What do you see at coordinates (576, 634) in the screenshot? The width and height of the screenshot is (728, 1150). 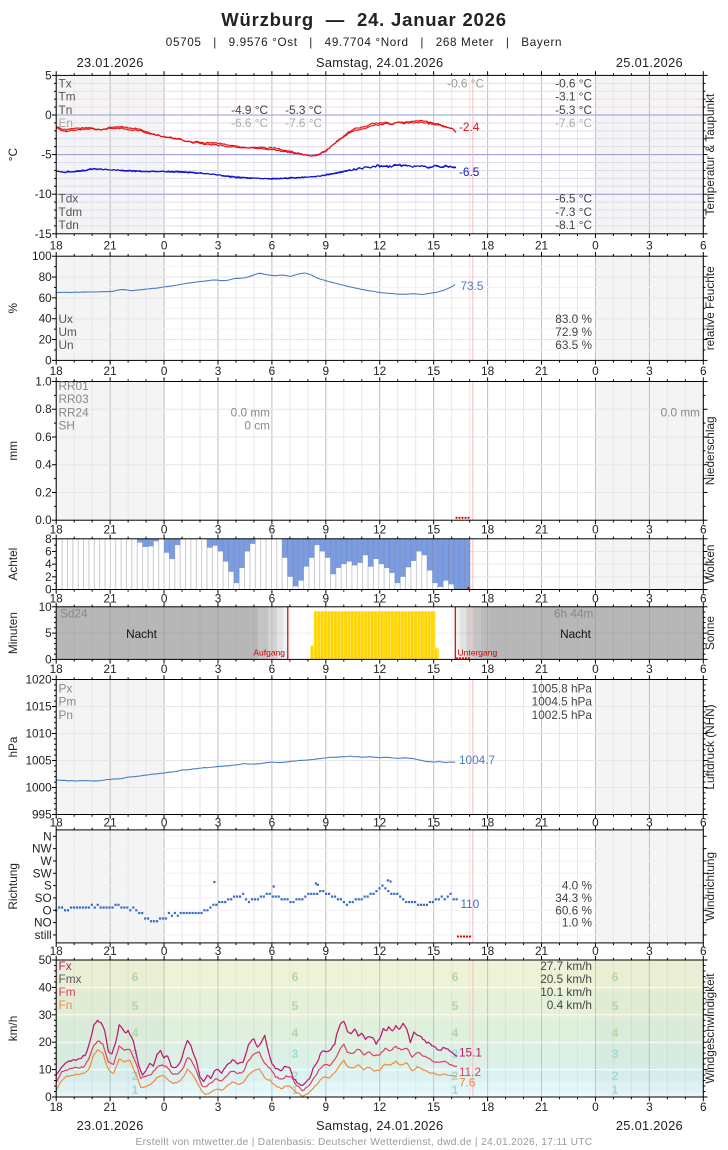 I see `svg-text: Nacht` at bounding box center [576, 634].